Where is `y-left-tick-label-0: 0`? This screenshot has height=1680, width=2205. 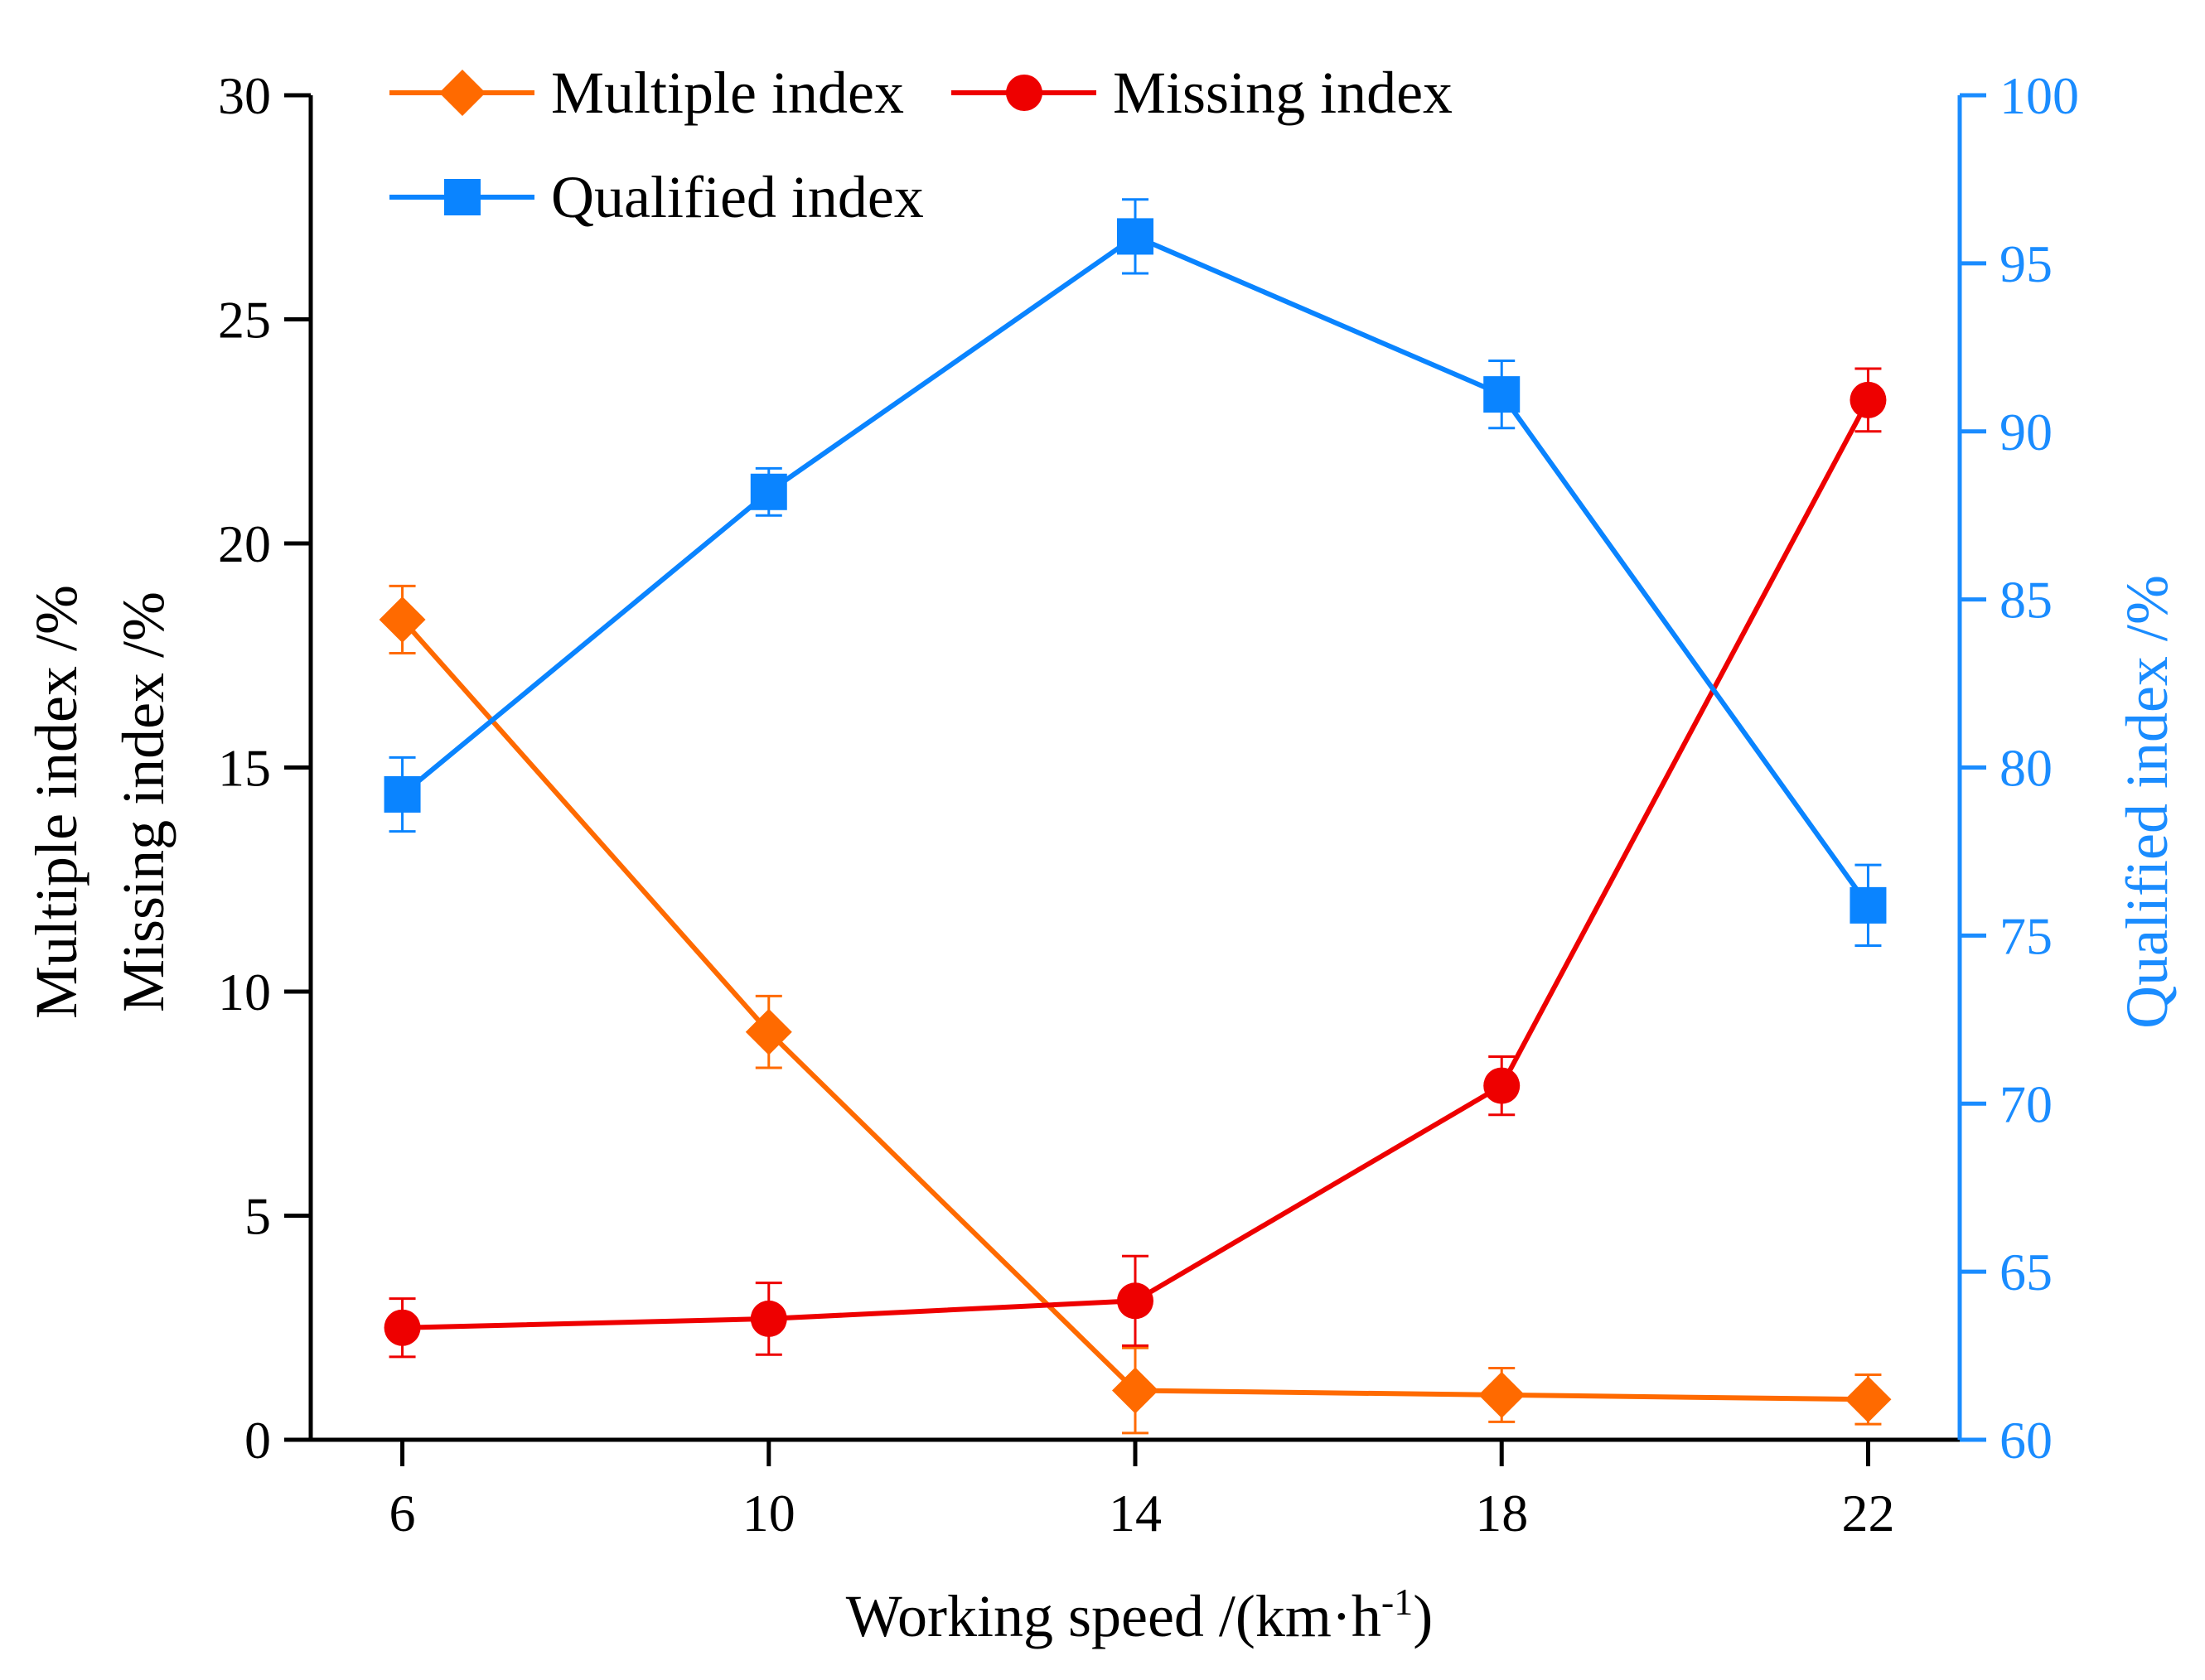 y-left-tick-label-0: 0 is located at coordinates (257, 1440).